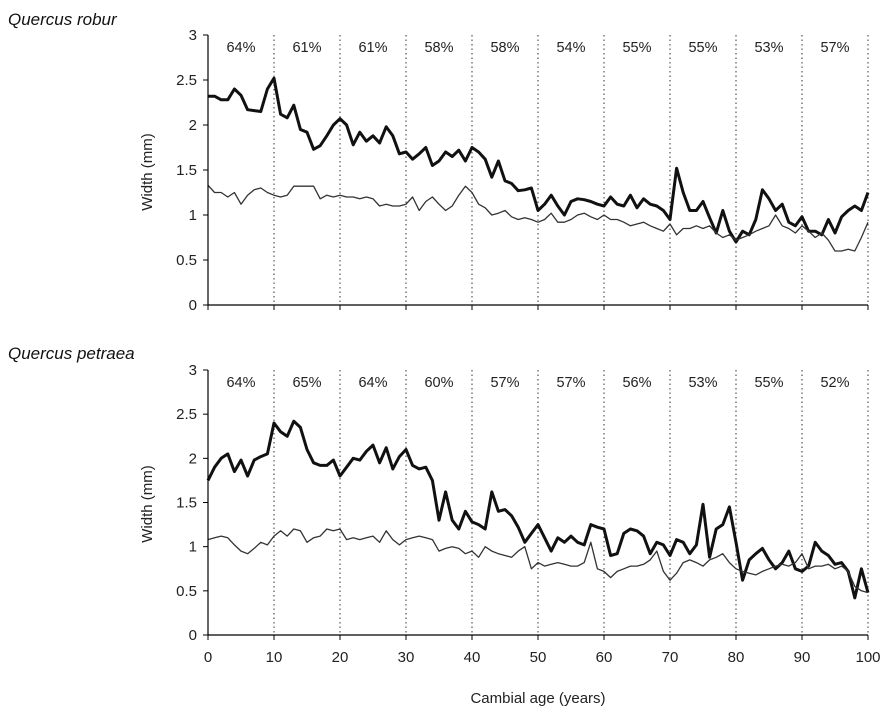 This screenshot has height=715, width=883. What do you see at coordinates (71, 353) in the screenshot?
I see `panel-title: Quercus petraea` at bounding box center [71, 353].